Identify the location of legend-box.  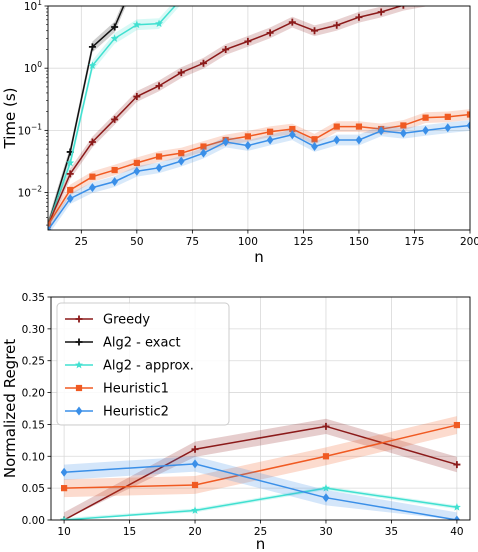
(143, 364).